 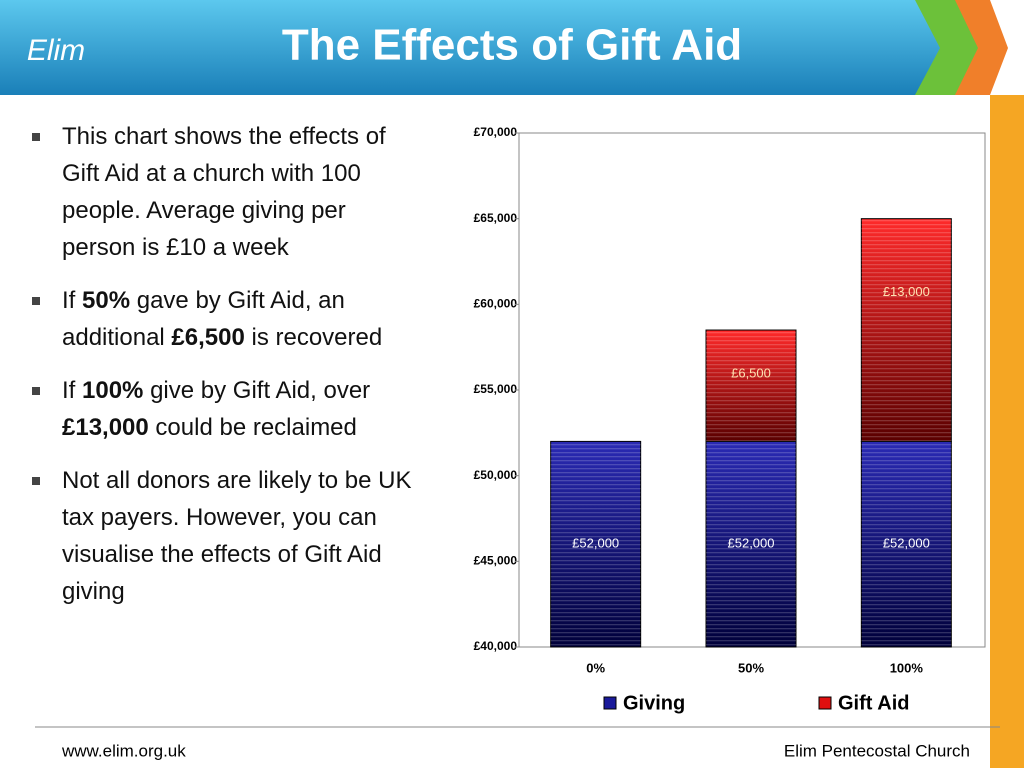 What do you see at coordinates (654, 703) in the screenshot?
I see `legend-label: Giving` at bounding box center [654, 703].